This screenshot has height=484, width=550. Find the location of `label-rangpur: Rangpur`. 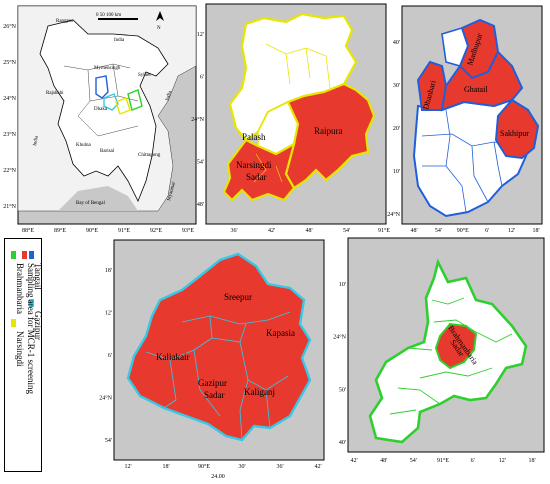

label-rangpur: Rangpur is located at coordinates (65, 21).